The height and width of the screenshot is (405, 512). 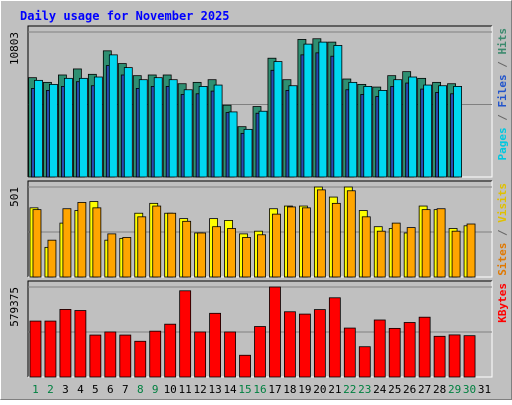 I want to click on visitors-legend-part-1: /, so click(x=502, y=233).